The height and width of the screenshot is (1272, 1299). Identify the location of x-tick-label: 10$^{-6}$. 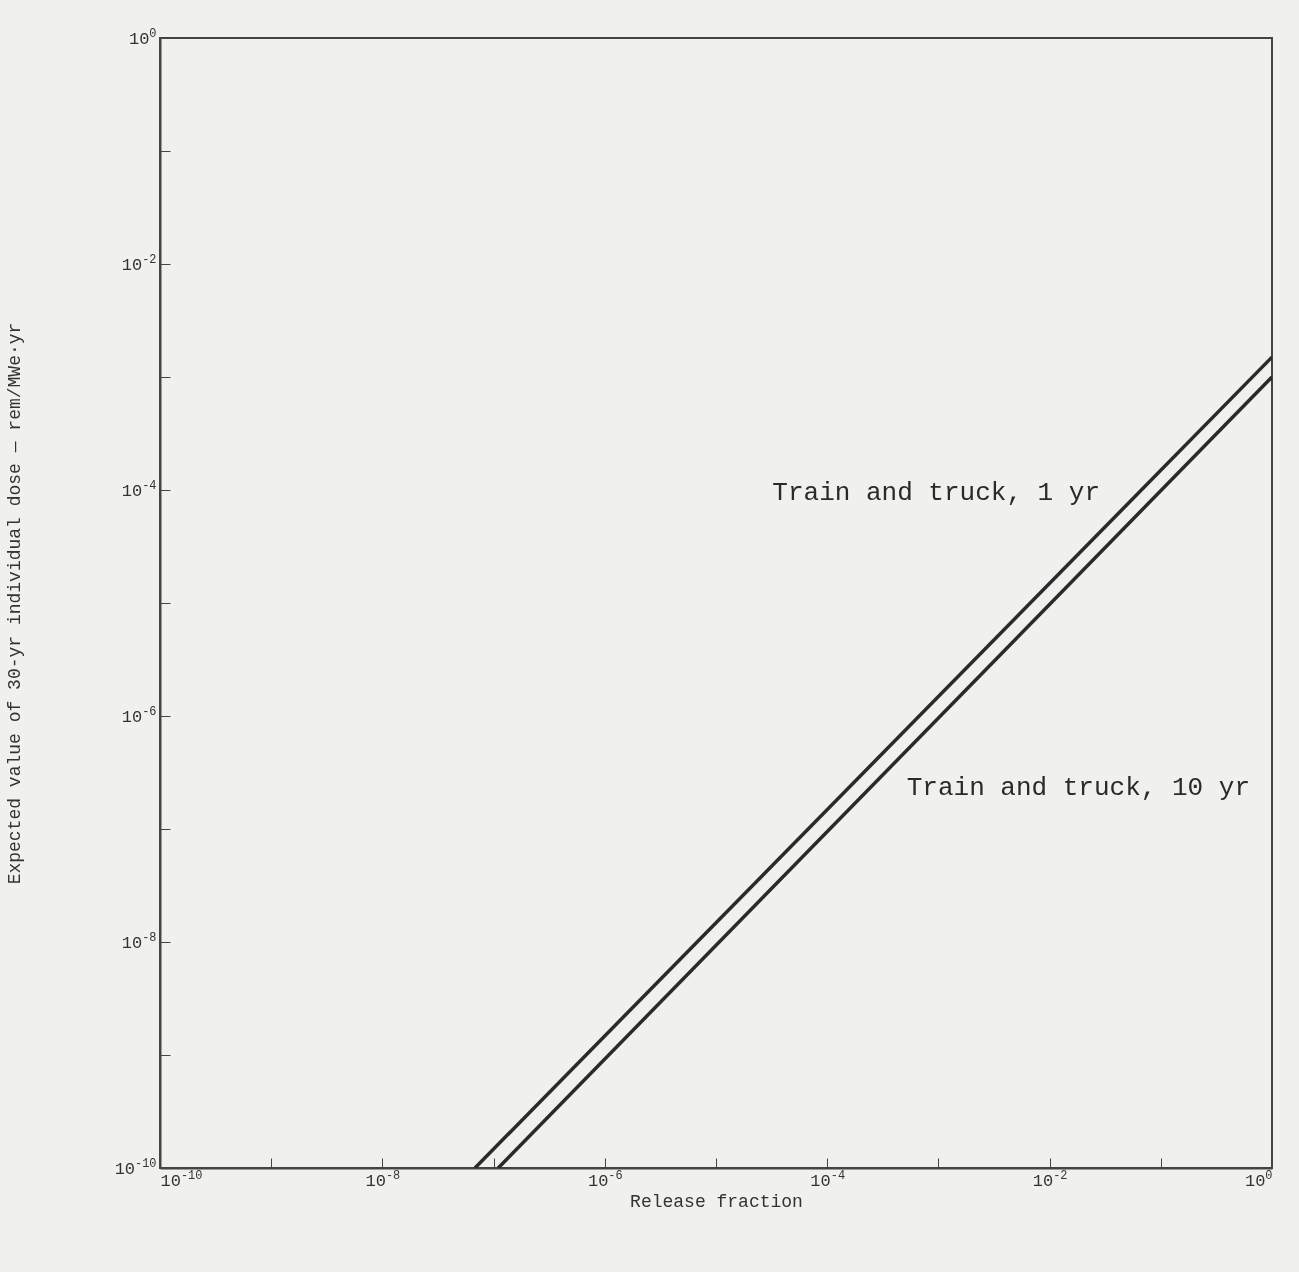
(605, 1179).